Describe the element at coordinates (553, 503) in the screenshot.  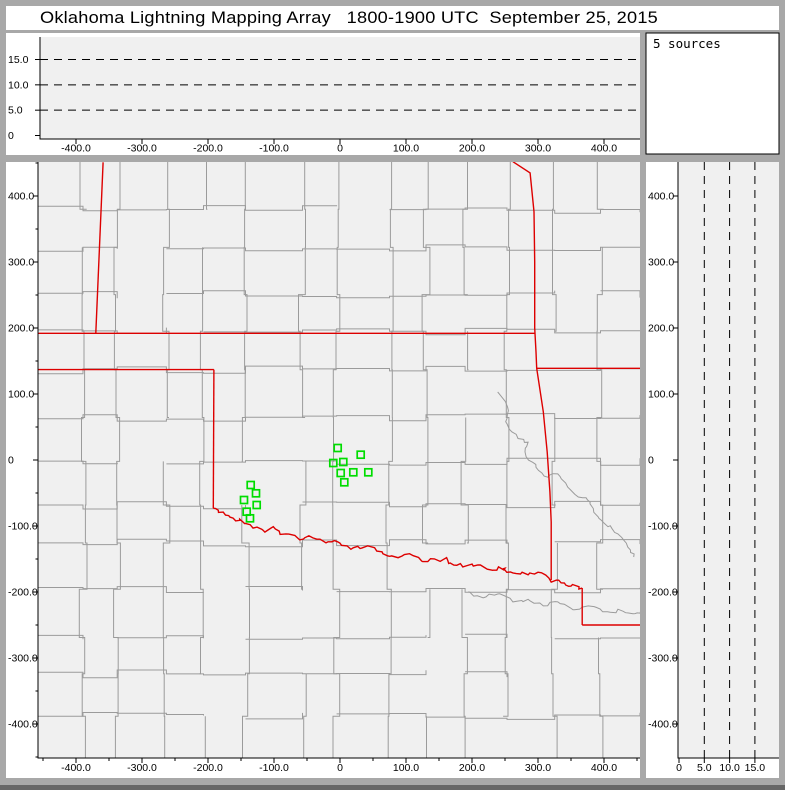
I see `river-lines` at that location.